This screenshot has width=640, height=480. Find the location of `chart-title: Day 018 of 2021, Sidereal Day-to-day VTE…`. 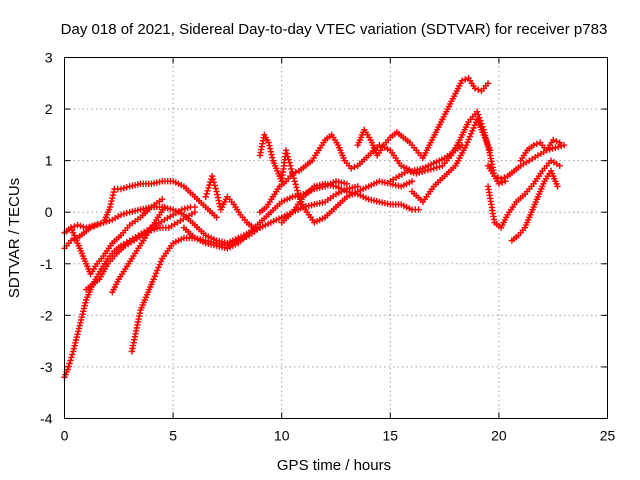

chart-title: Day 018 of 2021, Sidereal Day-to-day VTE… is located at coordinates (334, 29).